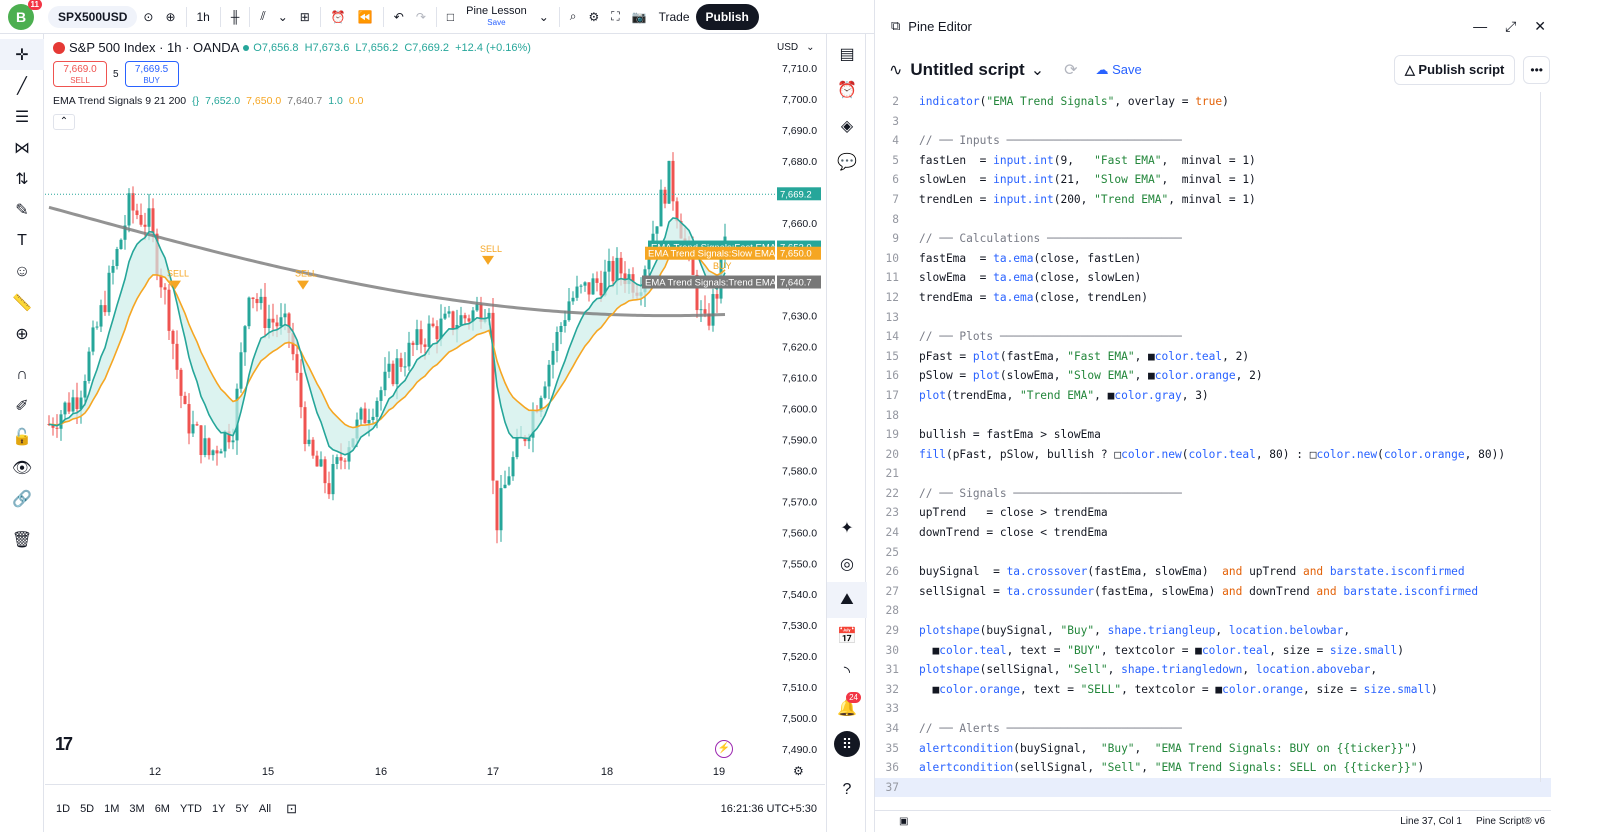 This screenshot has width=1600, height=832. What do you see at coordinates (22, 86) in the screenshot?
I see `trendline-icon: ╱` at bounding box center [22, 86].